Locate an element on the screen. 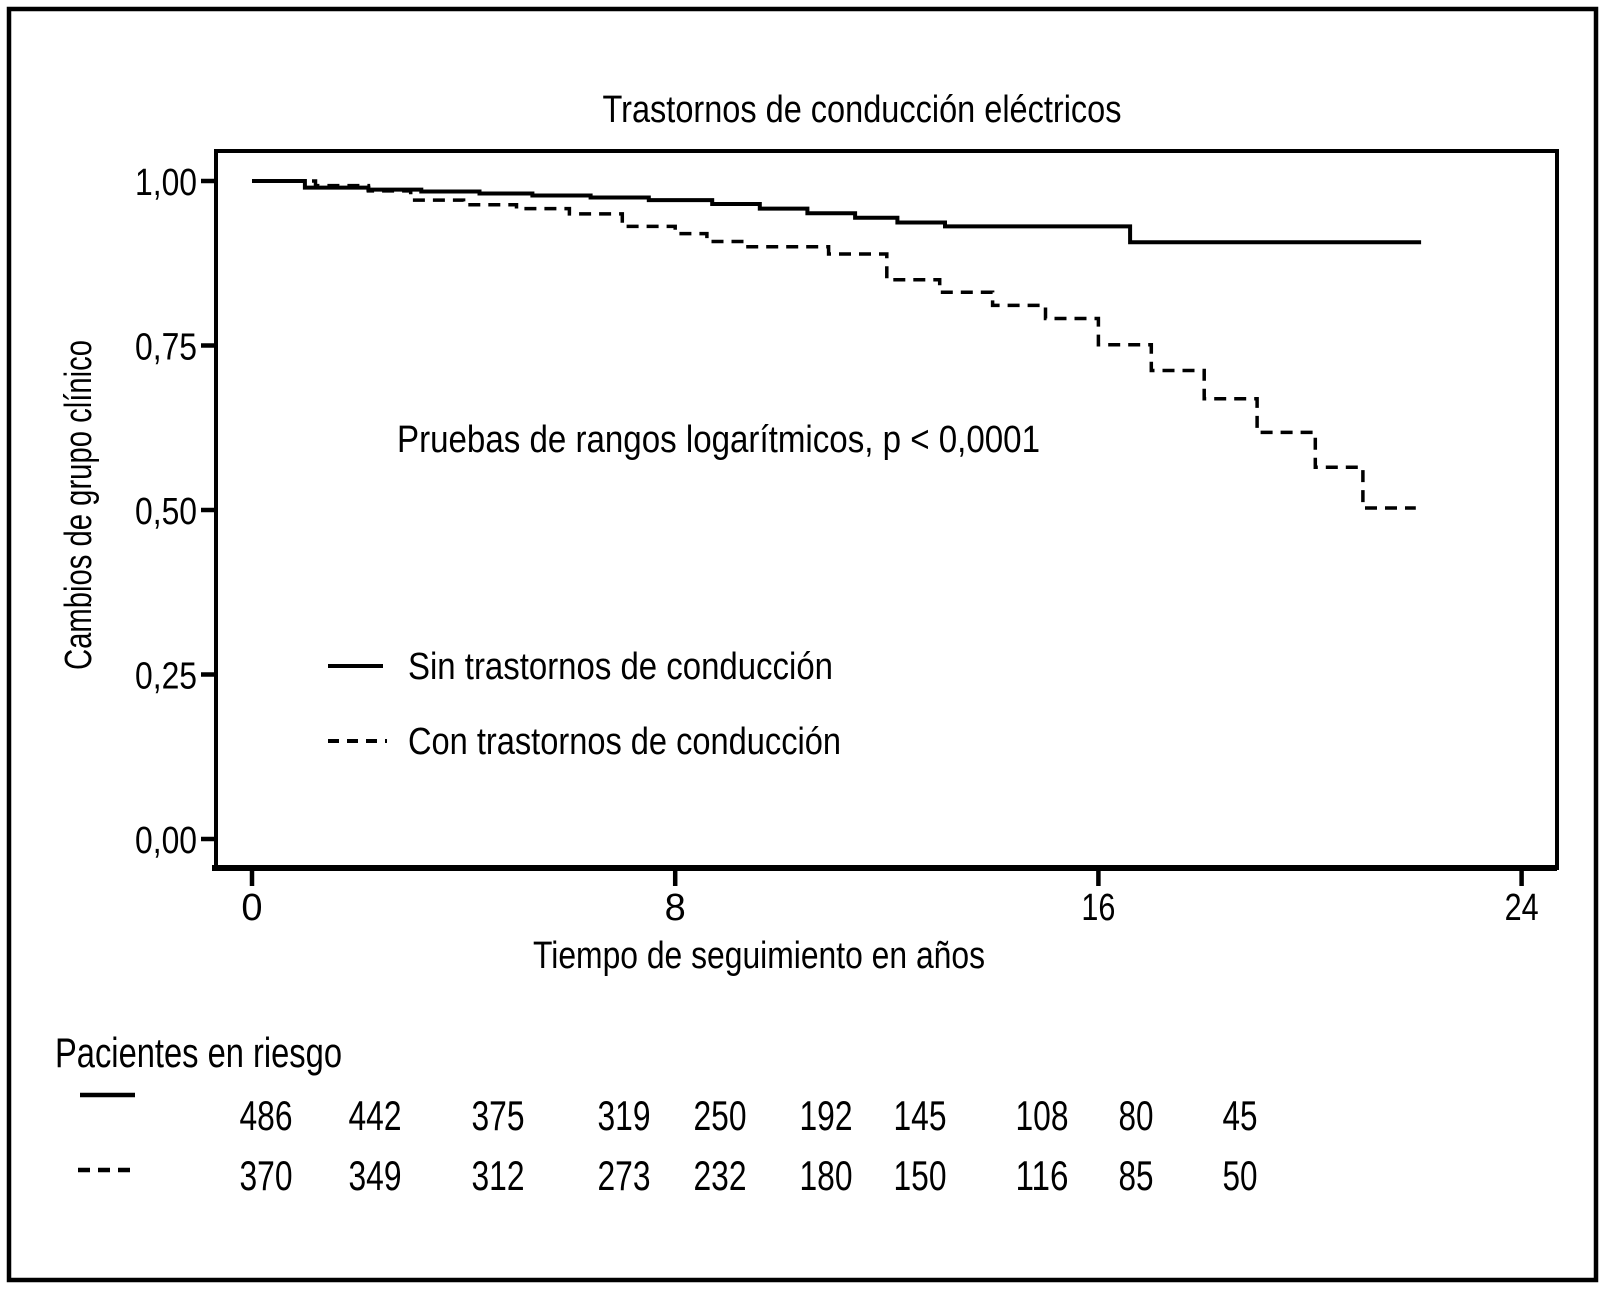  legend-label-sin-trastornos: Sin trastornos de conducción is located at coordinates (620, 667).